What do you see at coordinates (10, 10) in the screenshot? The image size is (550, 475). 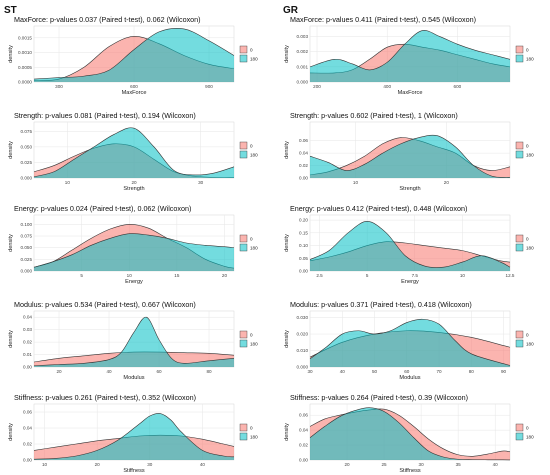 I see `column-label-st: ST` at bounding box center [10, 10].